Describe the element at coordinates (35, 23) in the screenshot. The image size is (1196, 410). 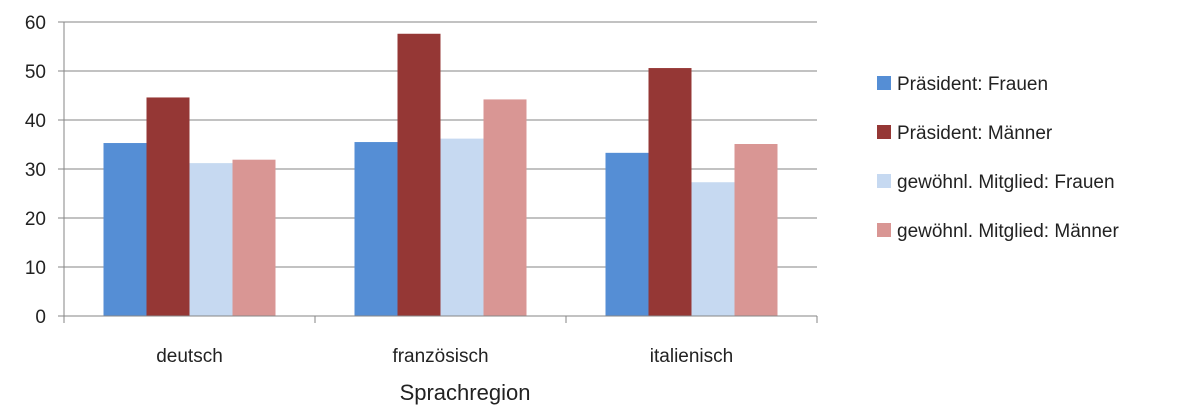
I see `y-tick-label: 60` at that location.